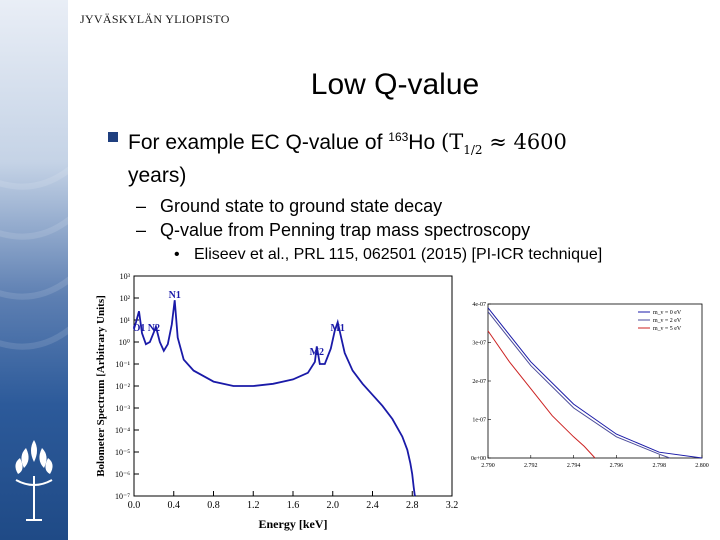 The width and height of the screenshot is (720, 540). What do you see at coordinates (372, 505) in the screenshot?
I see `x-tick-label: 2.4` at bounding box center [372, 505].